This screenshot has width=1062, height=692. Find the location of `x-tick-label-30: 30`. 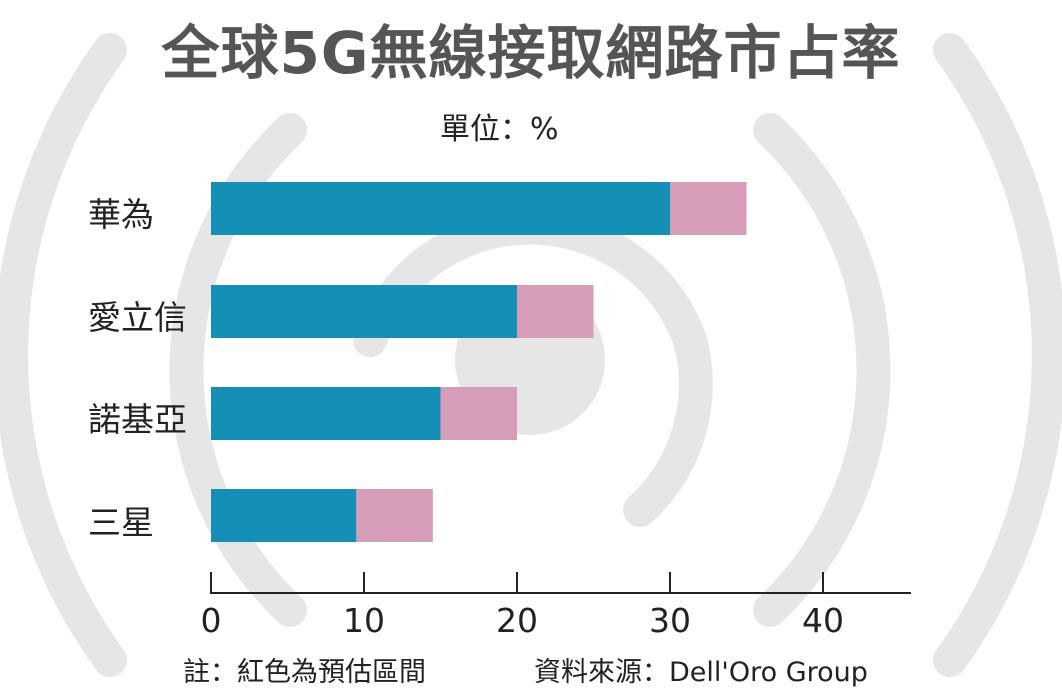

x-tick-label-30: 30 is located at coordinates (670, 620).